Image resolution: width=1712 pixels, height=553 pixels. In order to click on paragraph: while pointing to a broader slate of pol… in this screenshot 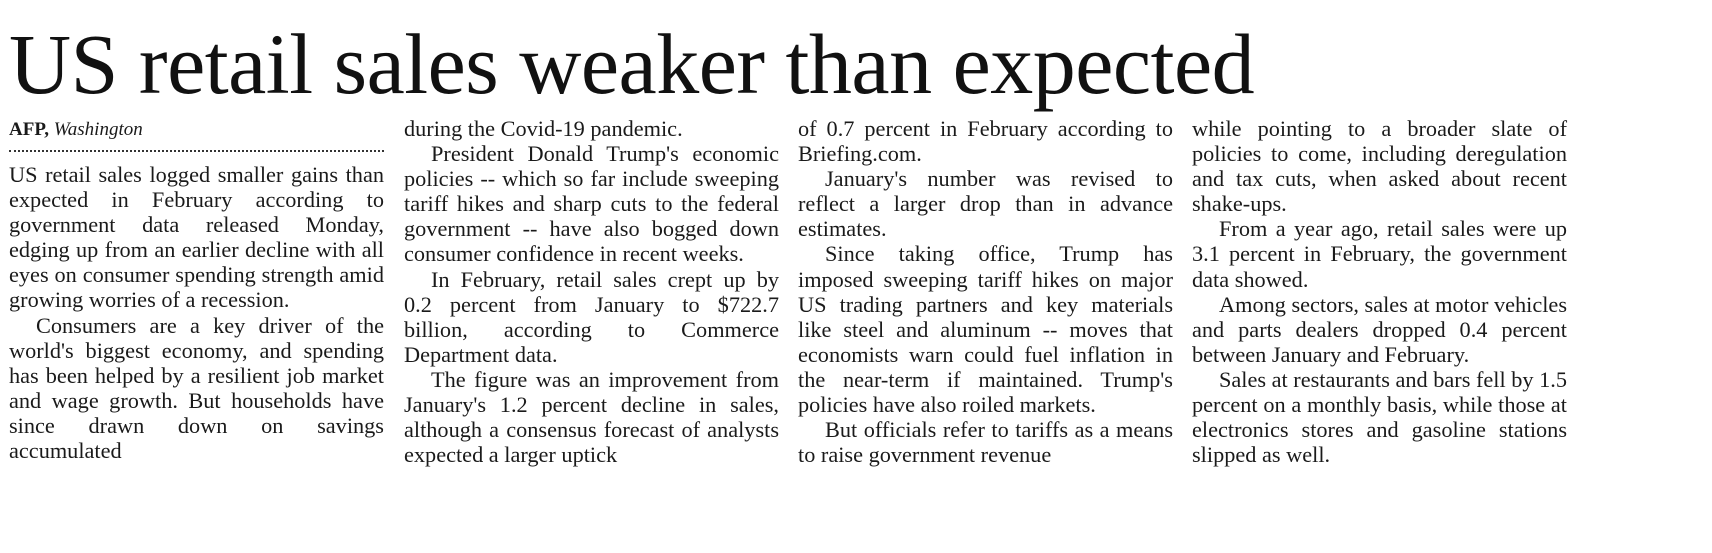, I will do `click(1379, 166)`.